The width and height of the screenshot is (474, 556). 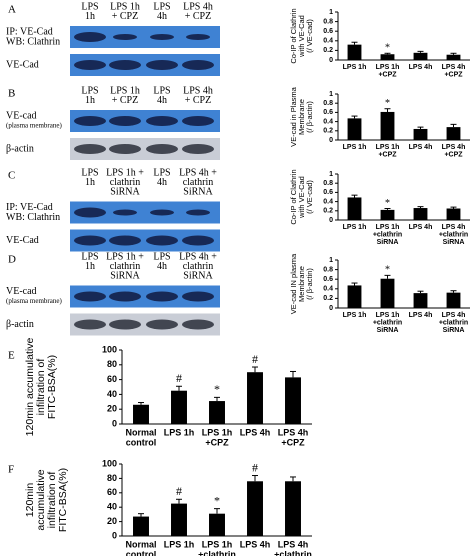 I want to click on y-tick-label: 1, so click(x=331, y=94).